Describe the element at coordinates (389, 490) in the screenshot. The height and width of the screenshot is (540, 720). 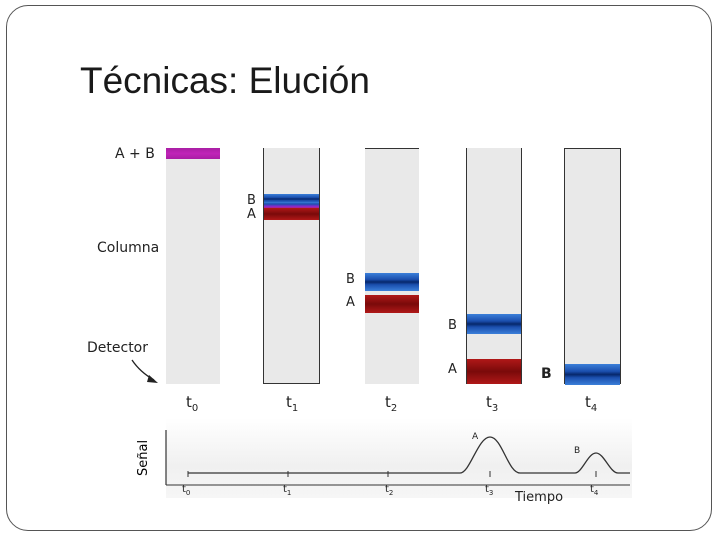
I see `chrom-tick-t2: t2` at that location.